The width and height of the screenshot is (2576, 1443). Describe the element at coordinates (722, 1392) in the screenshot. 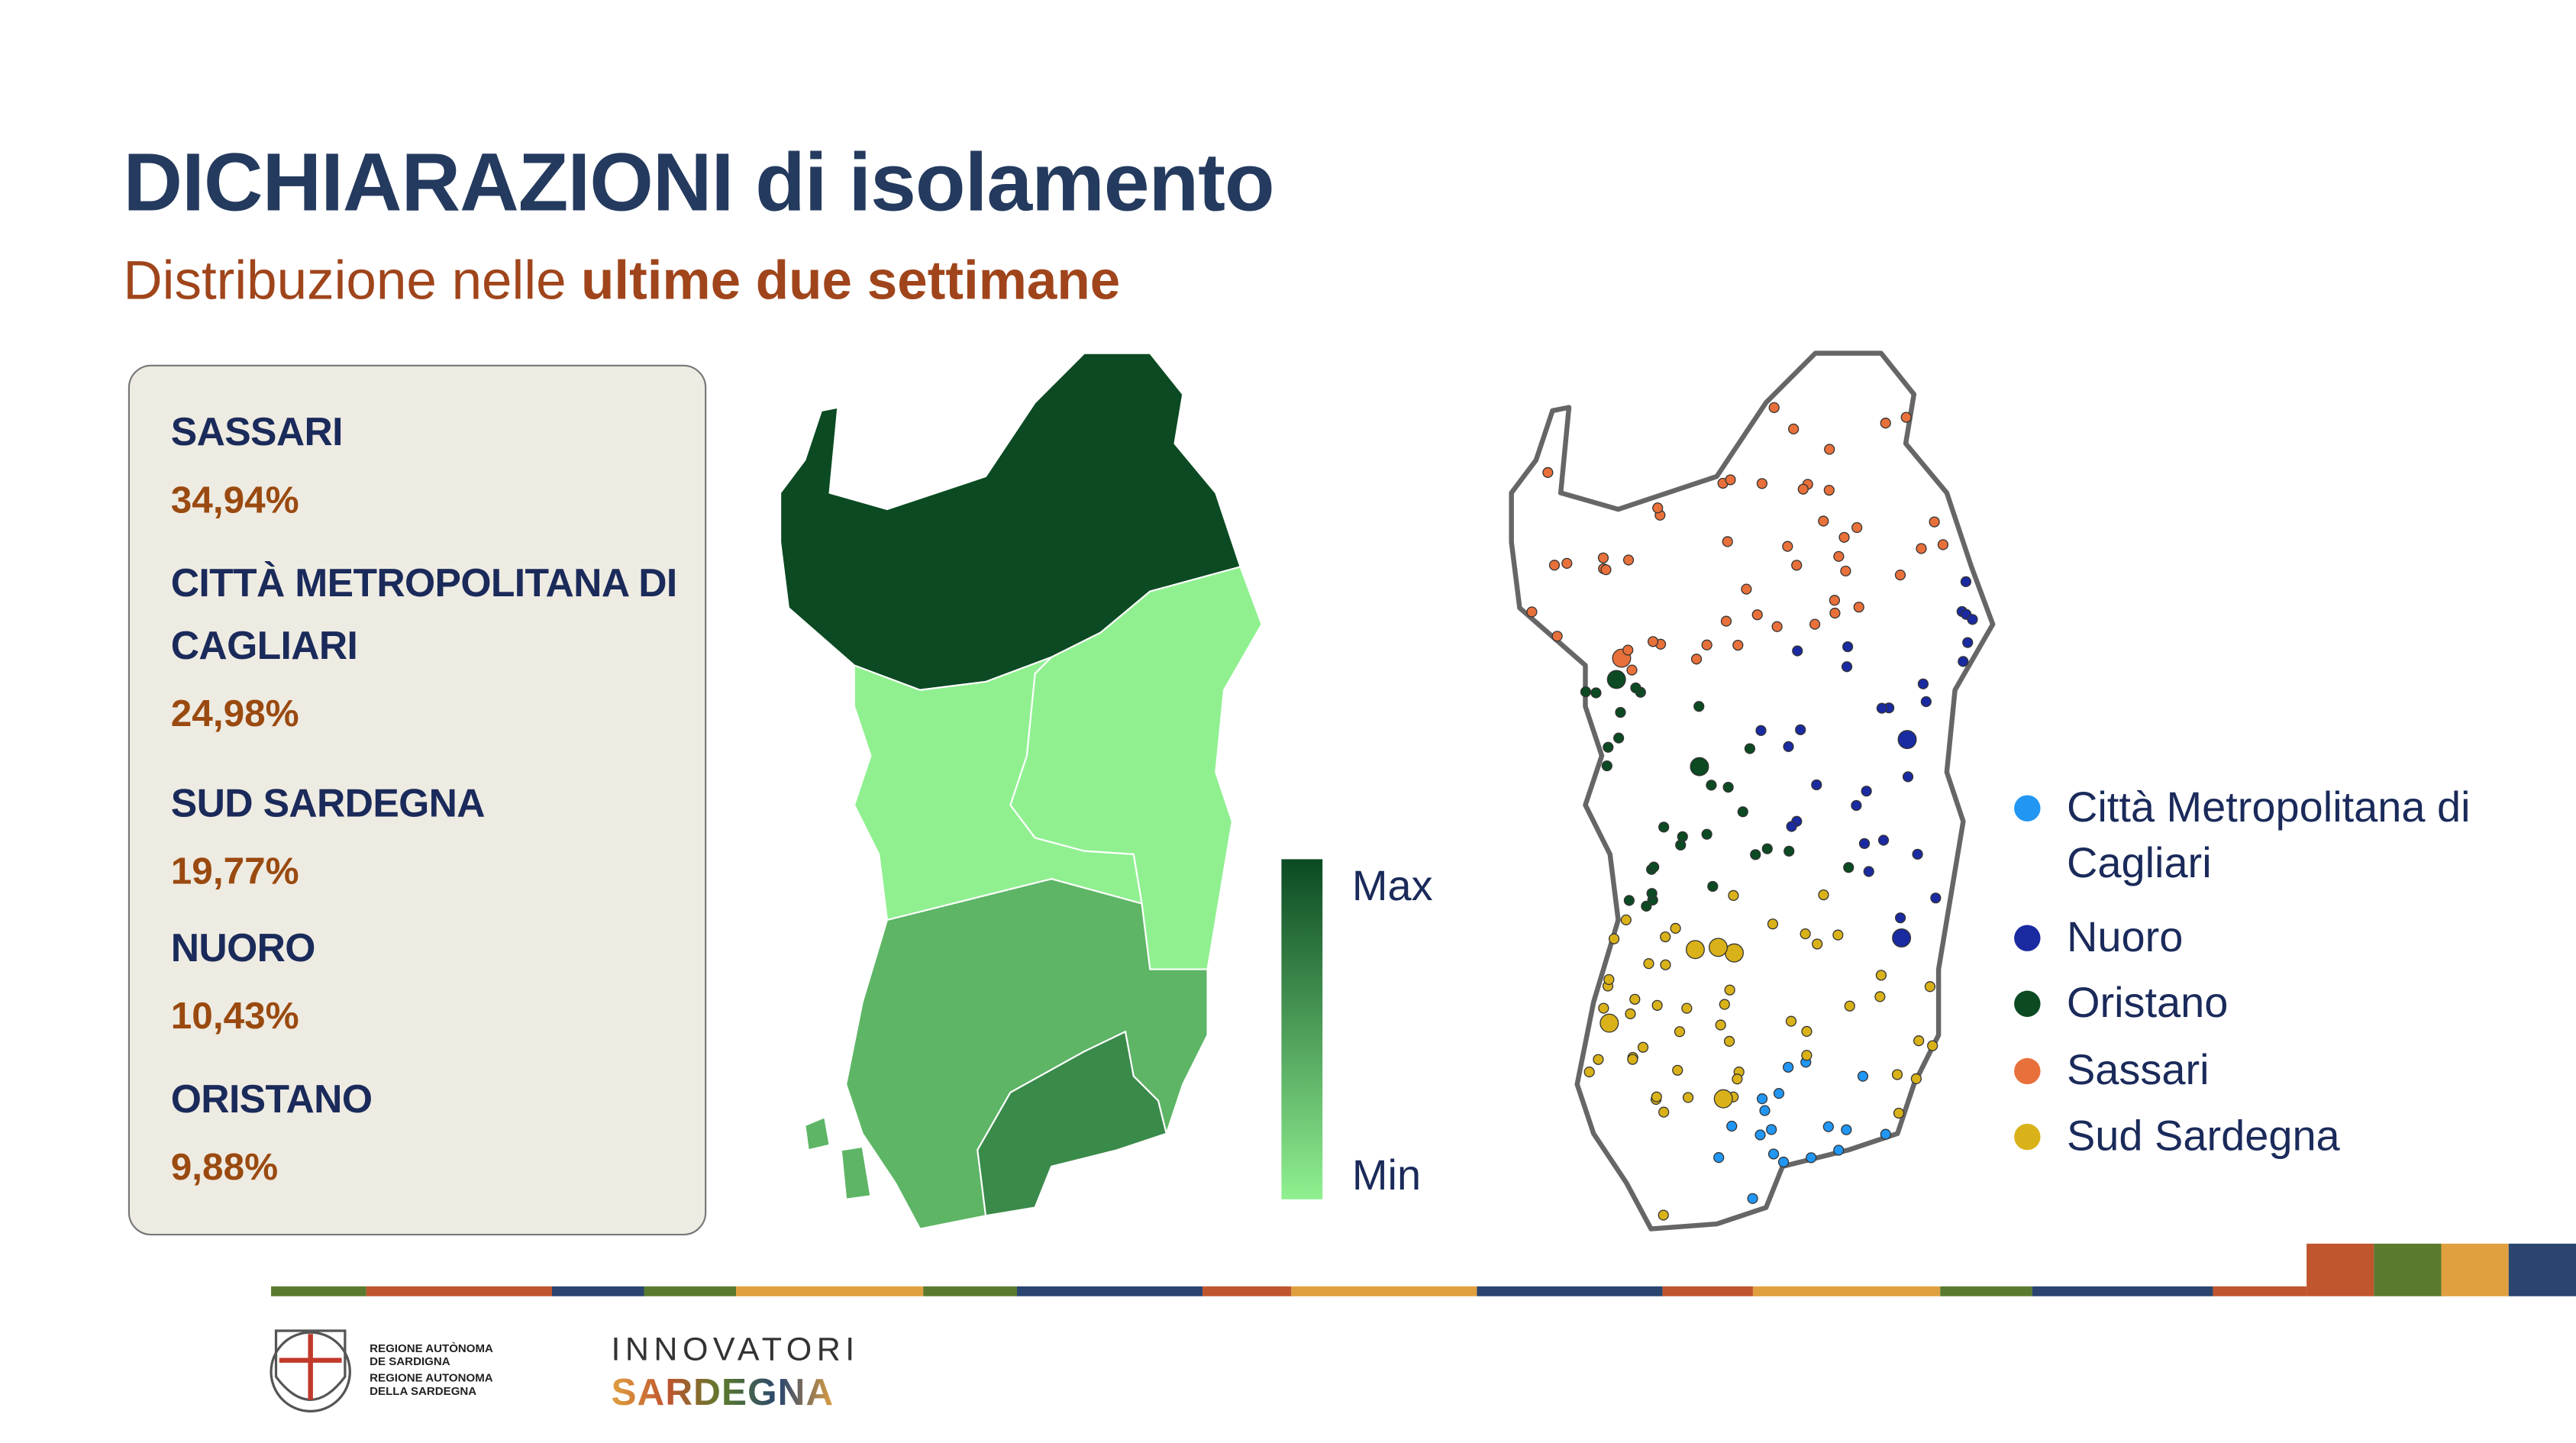

I see `brand-line2: SARDEGNA` at that location.